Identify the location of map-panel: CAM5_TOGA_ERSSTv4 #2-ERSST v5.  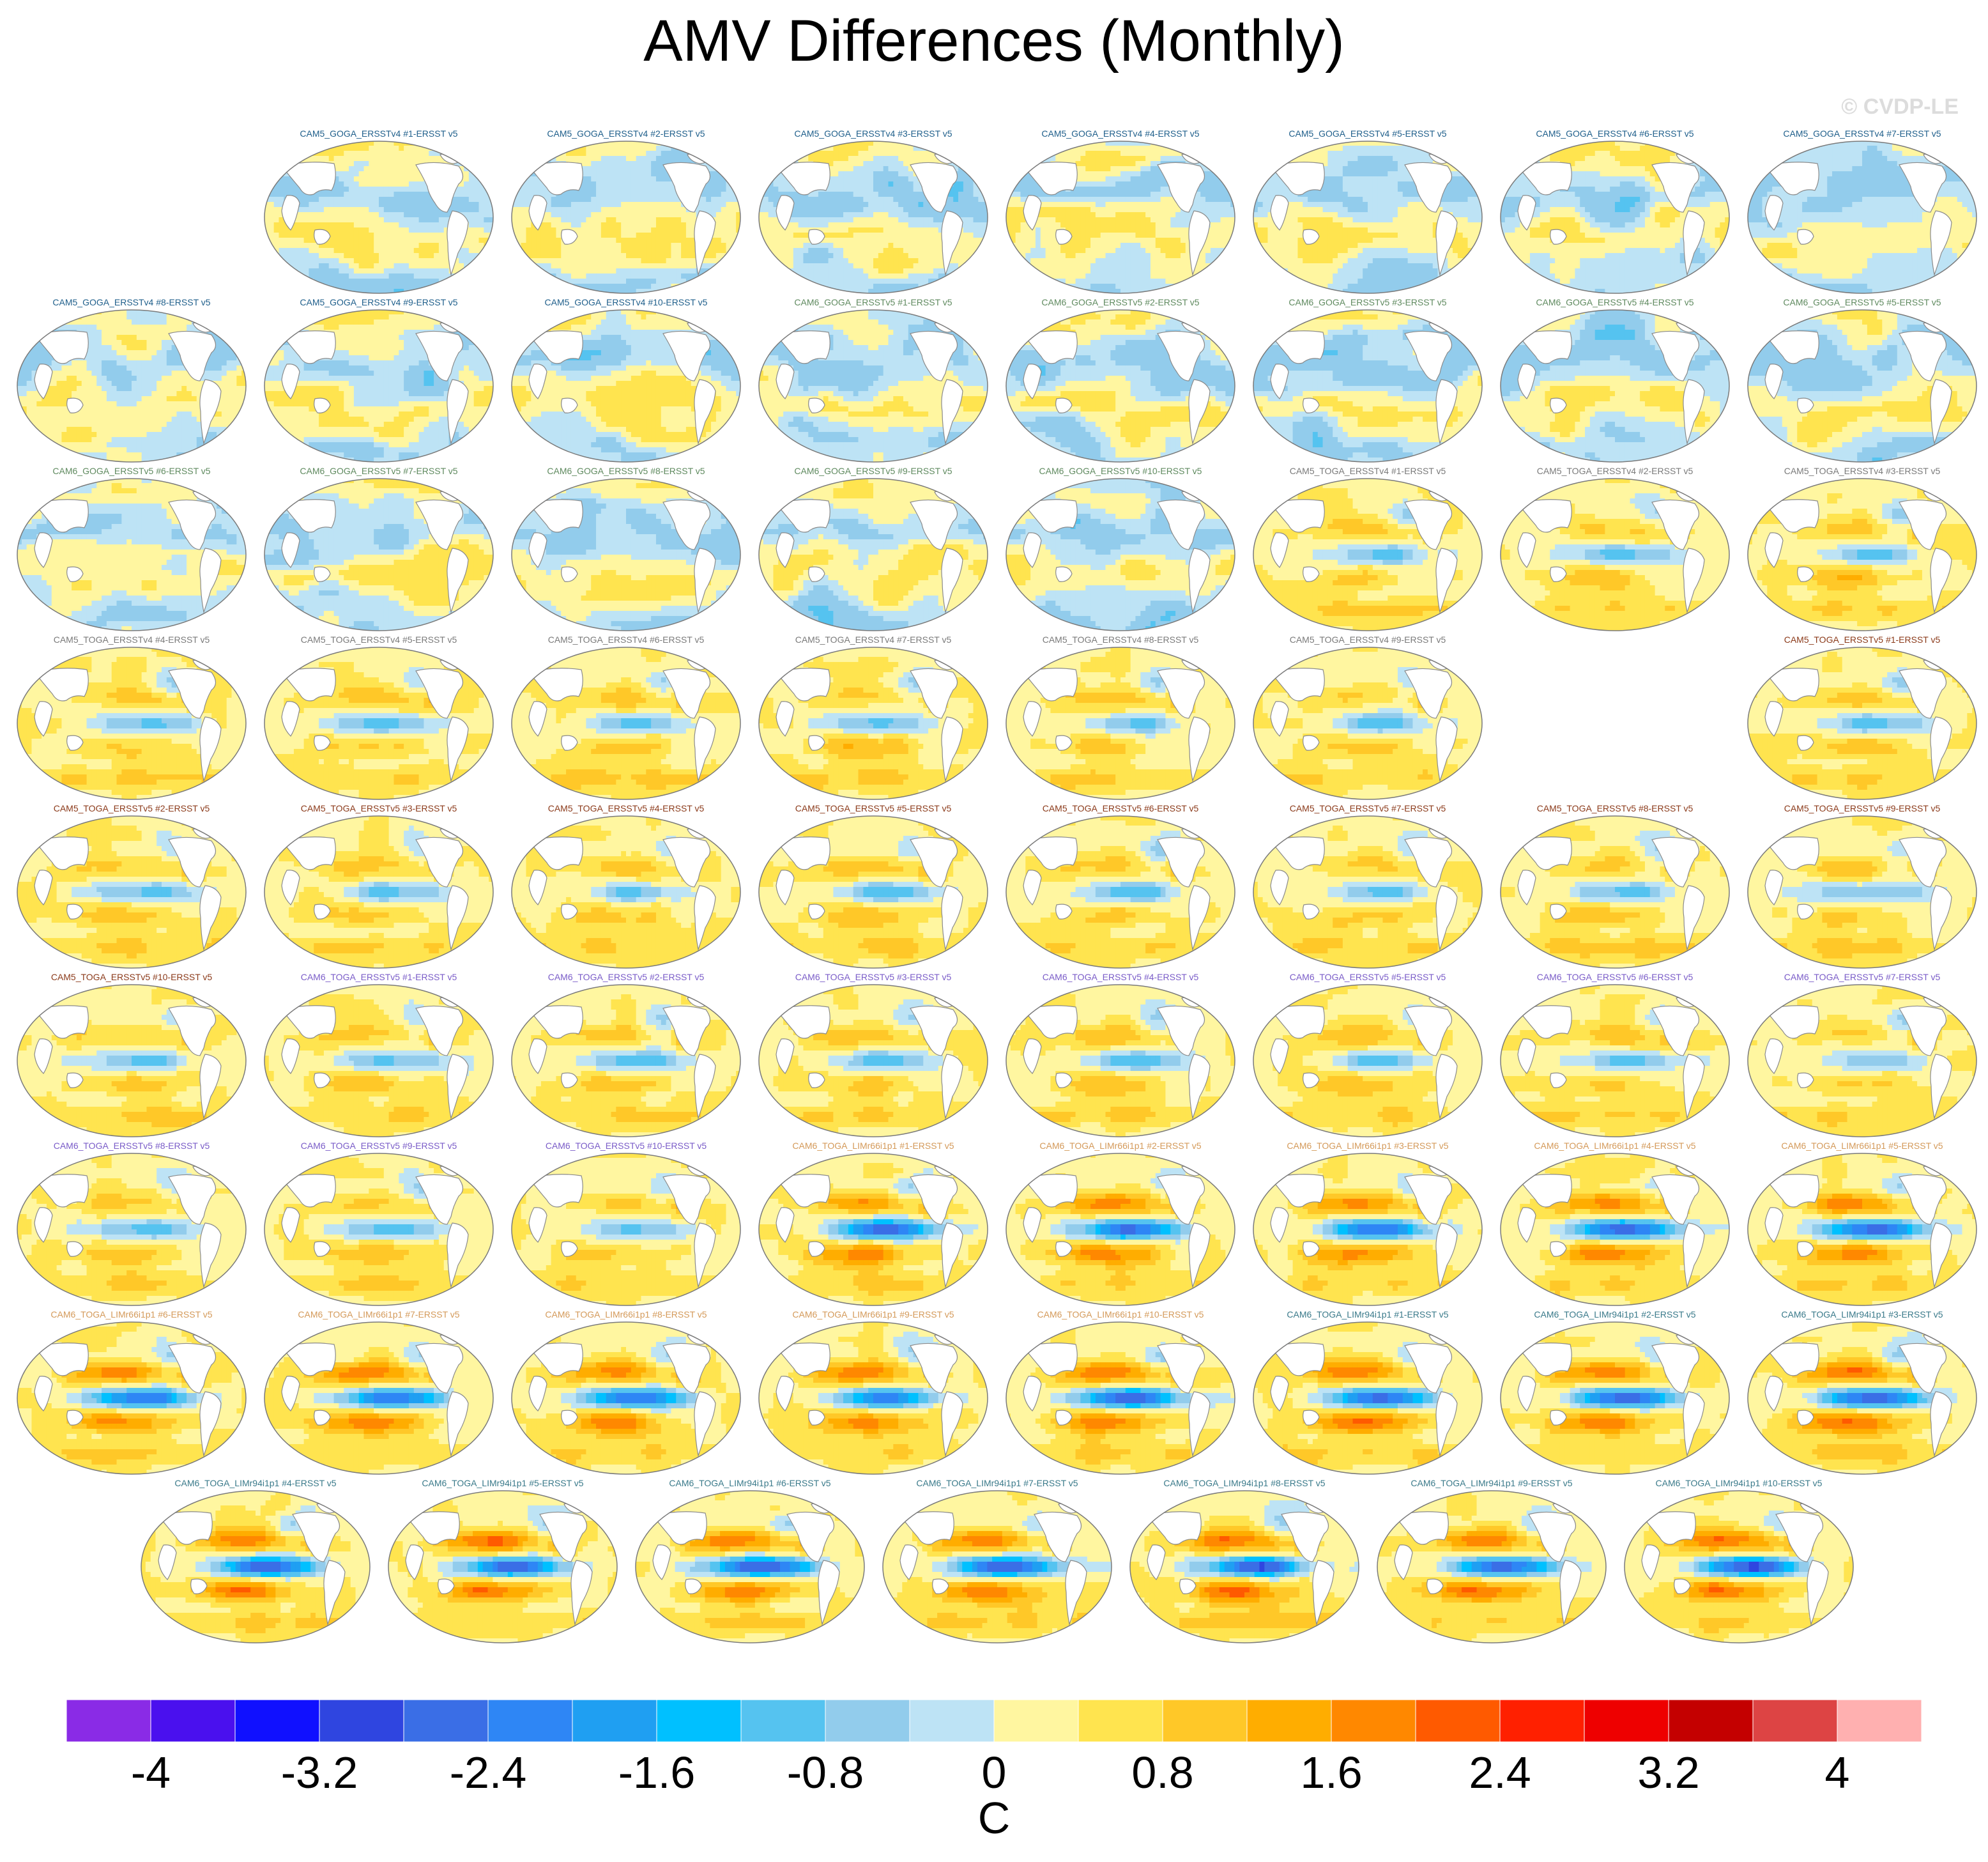
(1615, 549).